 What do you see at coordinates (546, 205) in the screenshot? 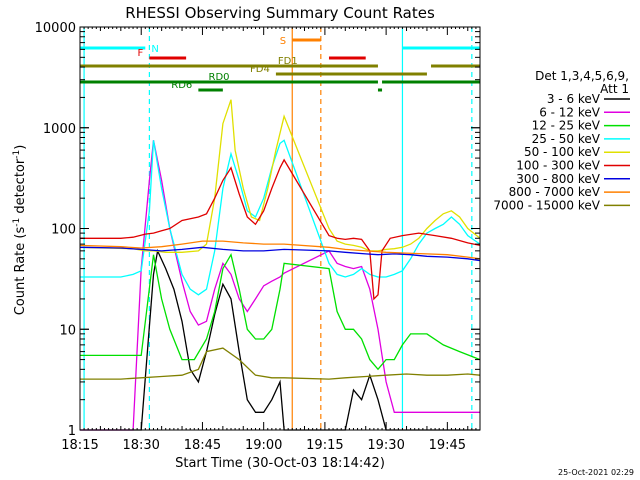
I see `legend-entry-8: 7000 - 15000 keV` at bounding box center [546, 205].